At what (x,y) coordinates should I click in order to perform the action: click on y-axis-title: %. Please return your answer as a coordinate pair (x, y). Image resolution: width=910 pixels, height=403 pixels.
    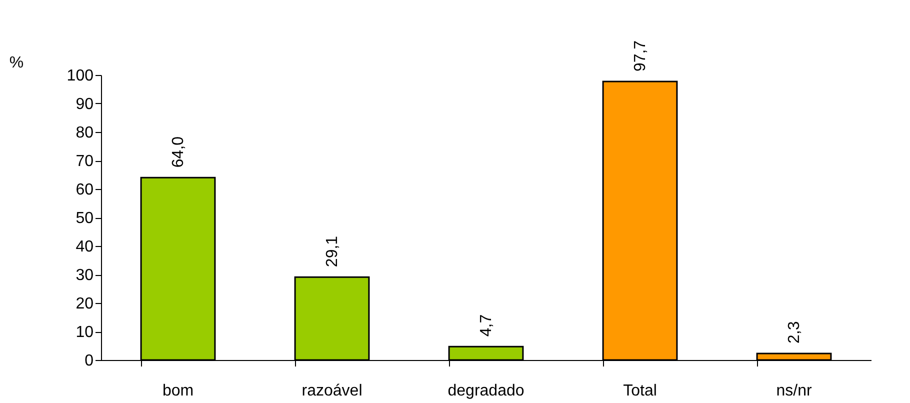
    Looking at the image, I should click on (16, 63).